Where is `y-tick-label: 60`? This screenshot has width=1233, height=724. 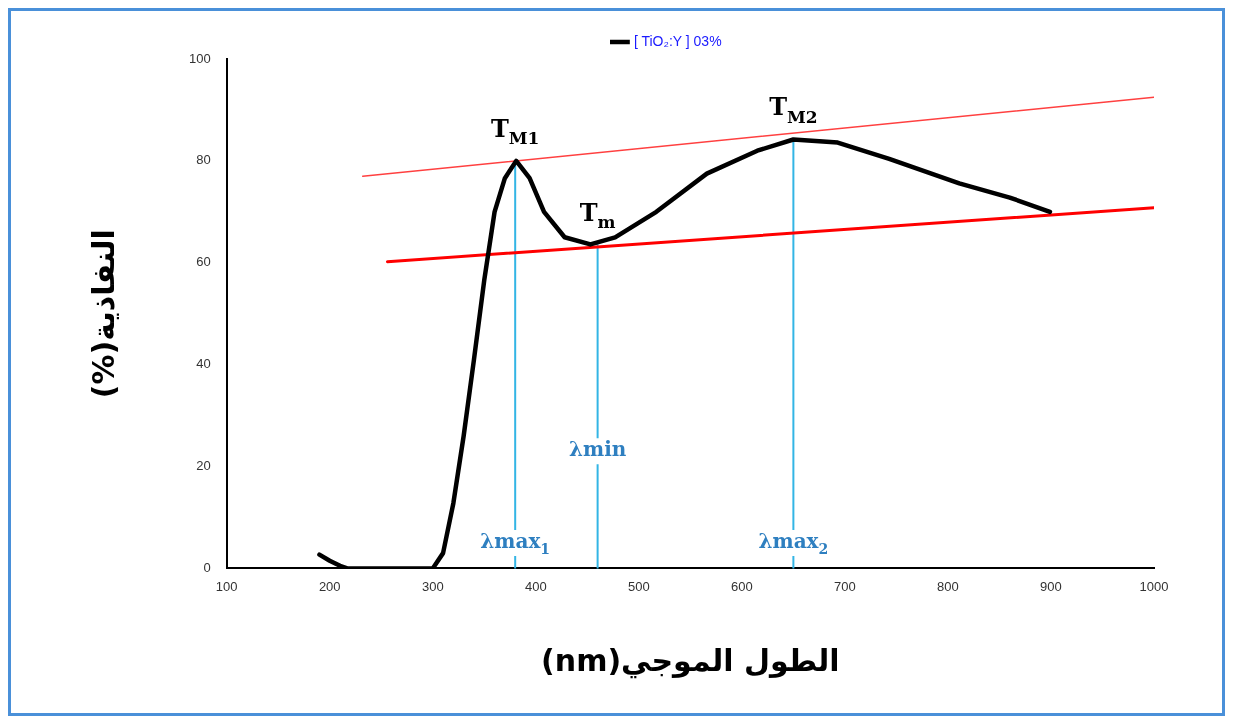 y-tick-label: 60 is located at coordinates (203, 262).